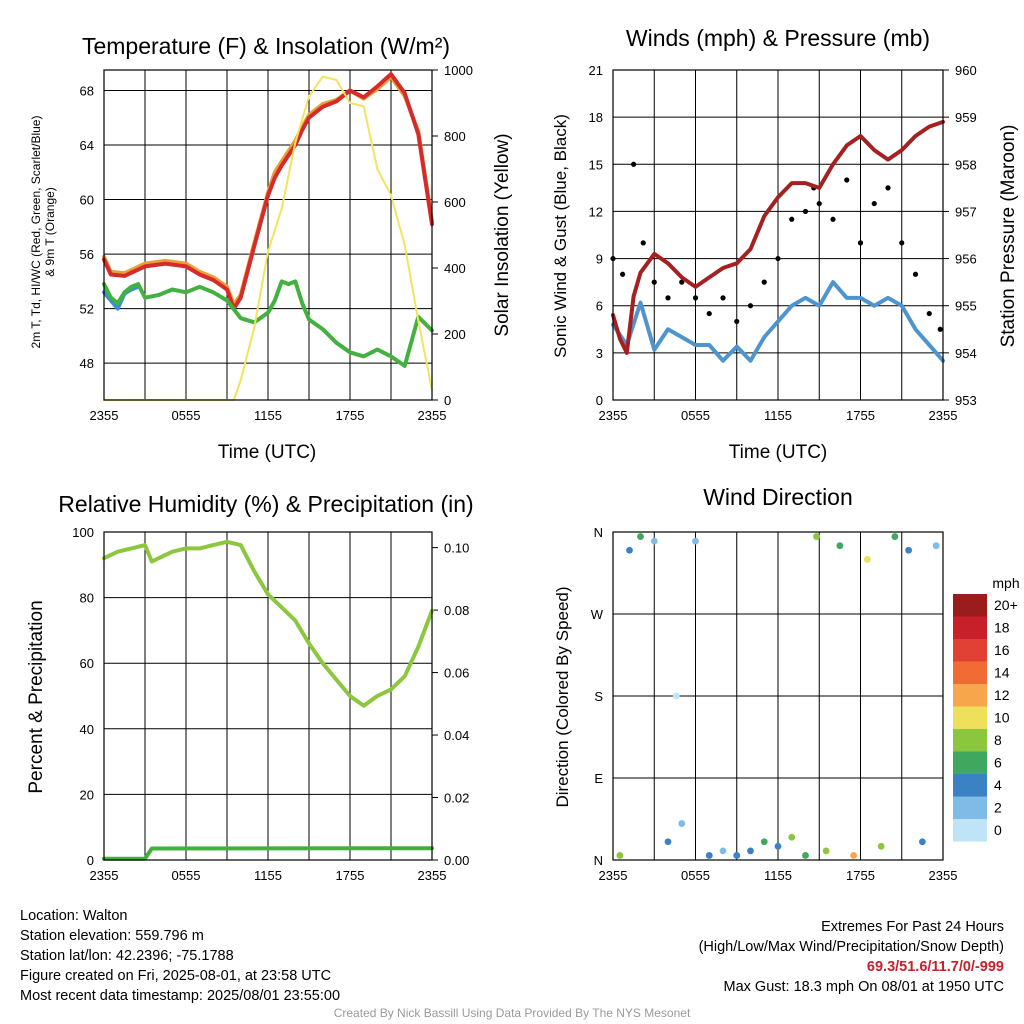 The width and height of the screenshot is (1024, 1024). Describe the element at coordinates (350, 875) in the screenshot. I see `humidity-x-tick-label: 1755` at that location.